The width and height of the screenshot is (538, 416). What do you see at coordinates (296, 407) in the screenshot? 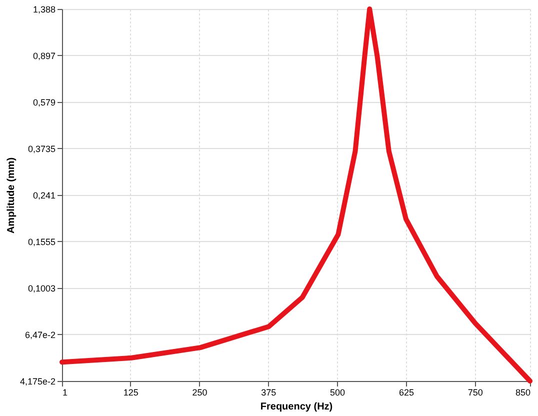
I see `x-axis-title: Frequency (Hz)` at bounding box center [296, 407].